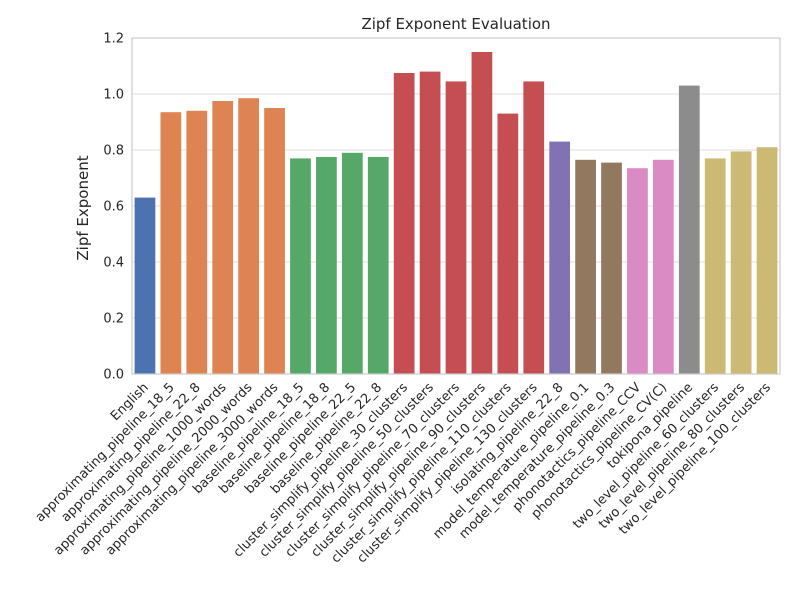 The image size is (800, 600). Describe the element at coordinates (534, 228) in the screenshot. I see `bar-cluster-simplify-pipeline-130-clusters` at that location.